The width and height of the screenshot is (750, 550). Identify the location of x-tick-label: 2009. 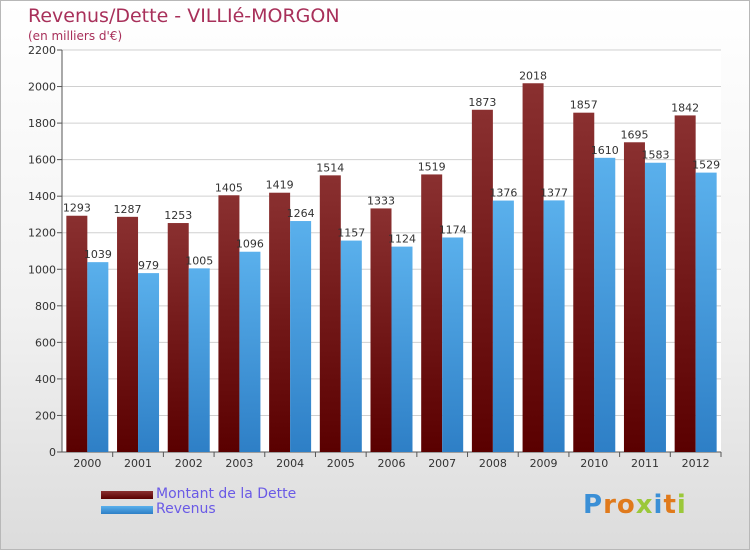
(544, 463).